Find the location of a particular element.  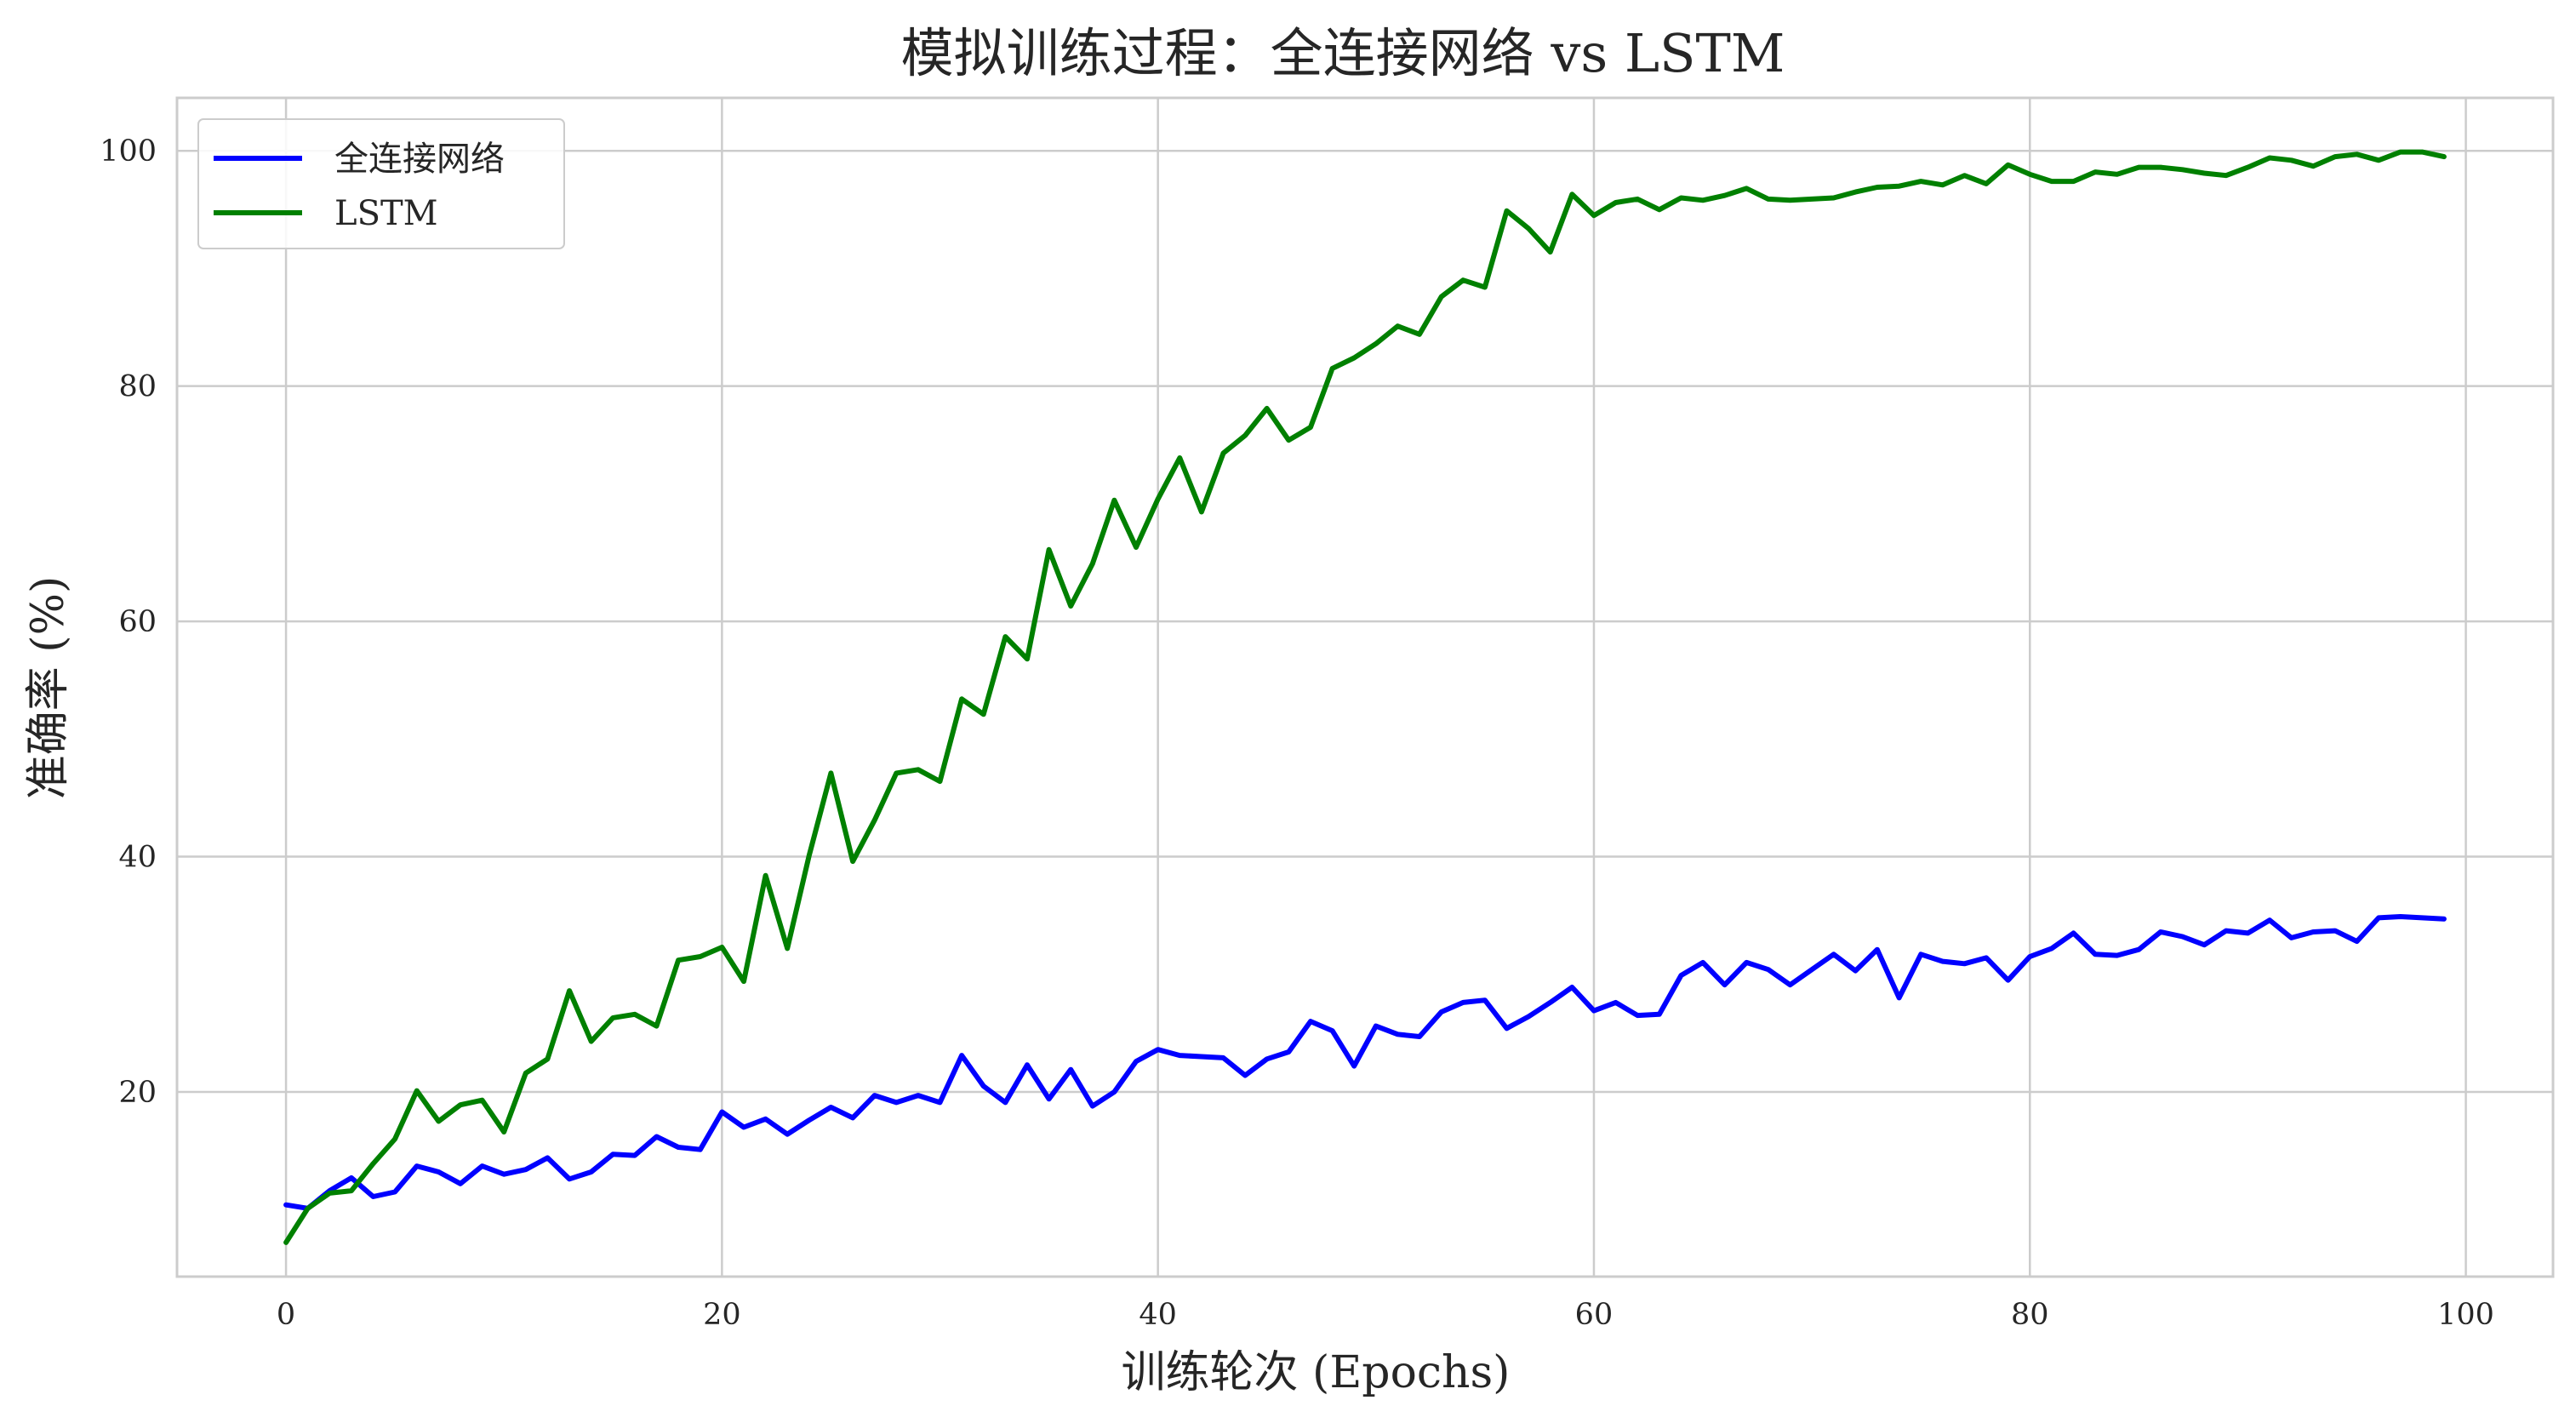

legend-box is located at coordinates (381, 183).